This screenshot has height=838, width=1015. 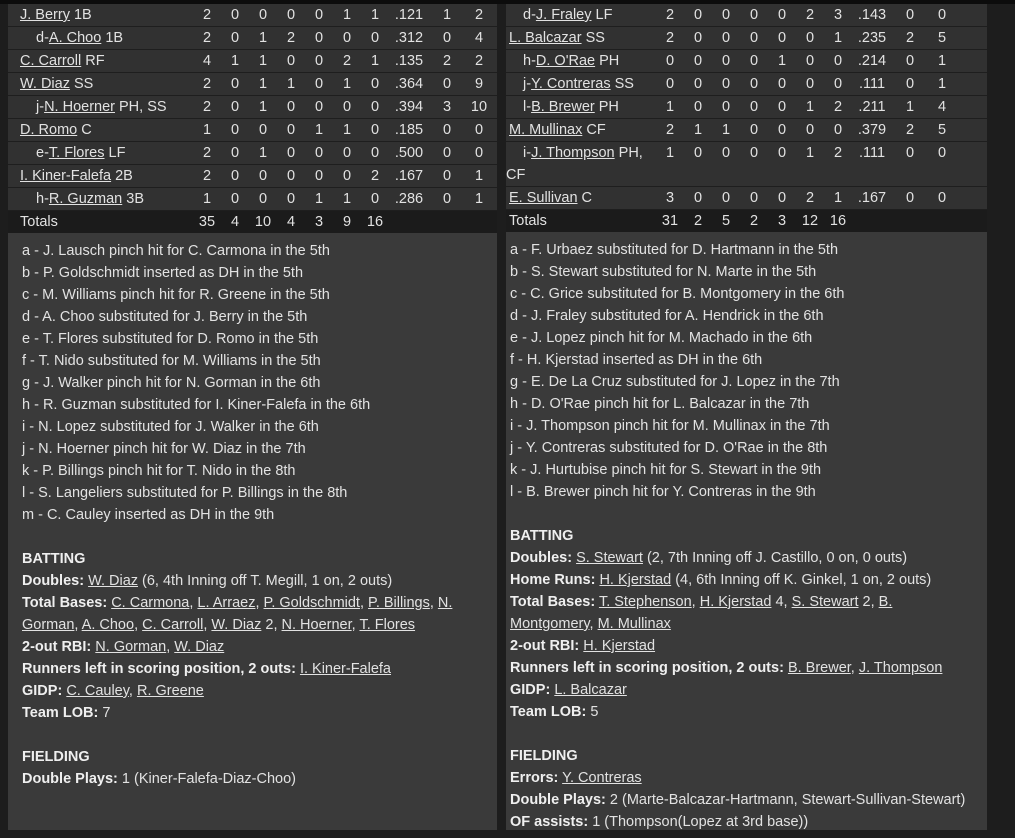 What do you see at coordinates (399, 603) in the screenshot?
I see `player-link: P. Billings` at bounding box center [399, 603].